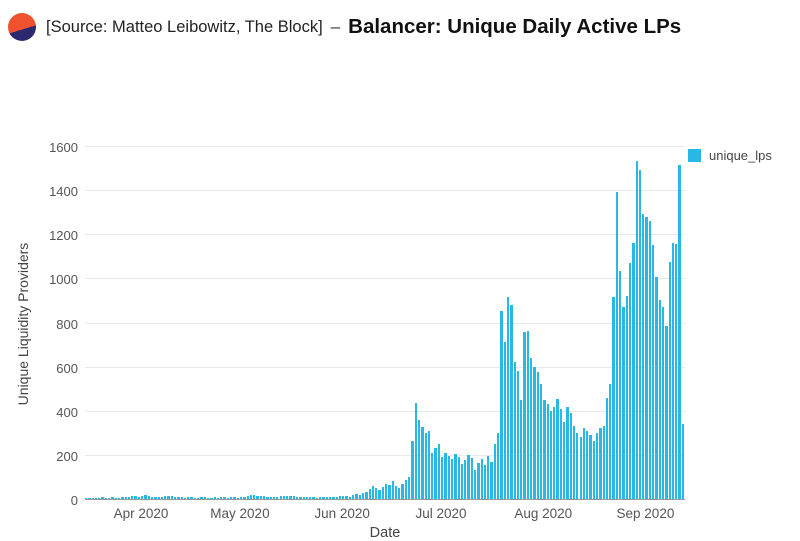 This screenshot has height=541, width=800. I want to click on y-tick-1400: 1400, so click(63, 192).